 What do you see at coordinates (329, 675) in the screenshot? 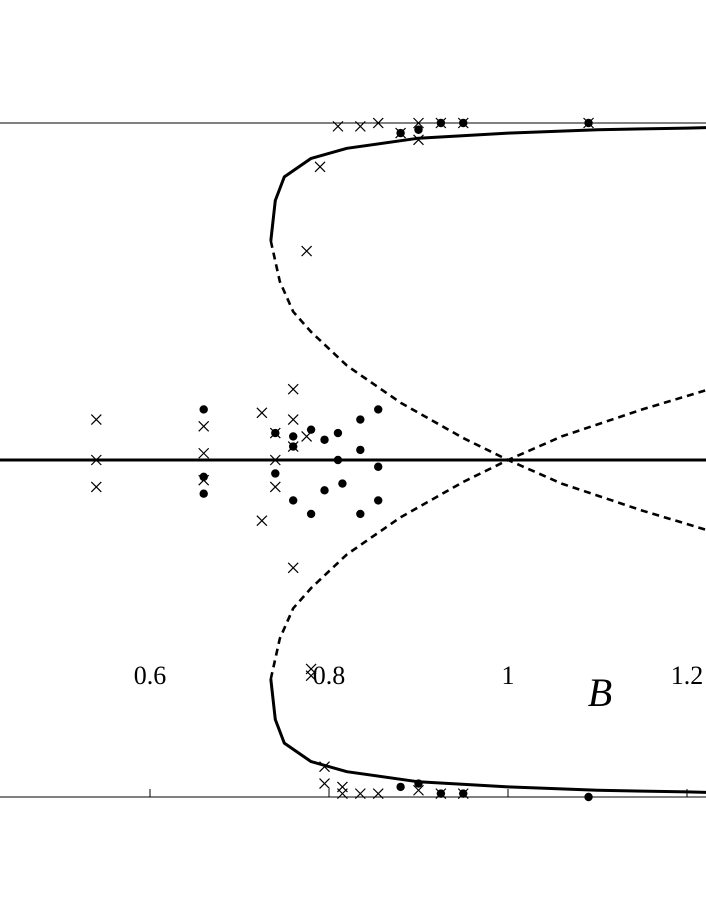
I see `x-tick-label: 0.8` at bounding box center [329, 675].